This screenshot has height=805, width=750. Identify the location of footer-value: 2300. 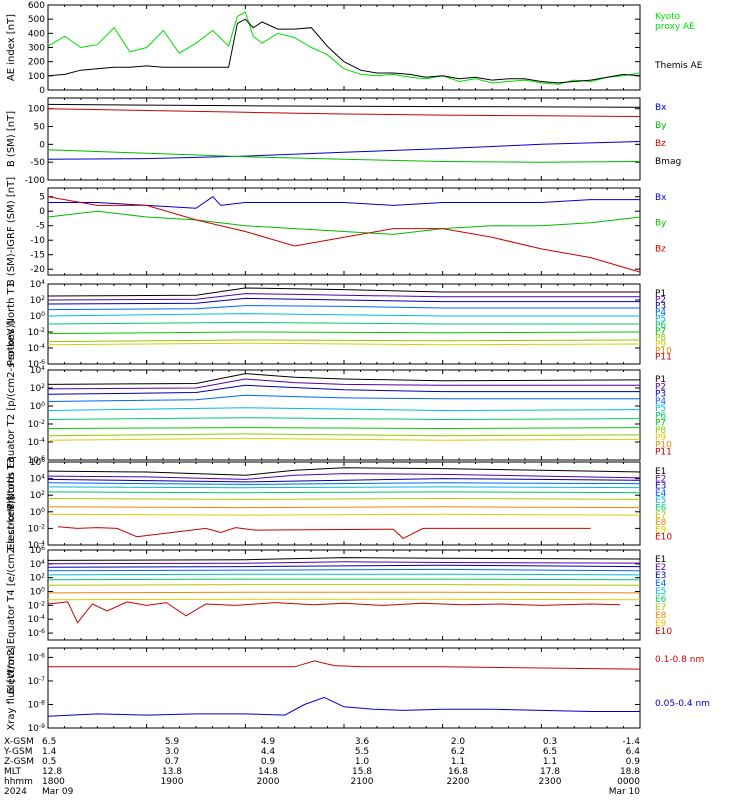
(550, 782).